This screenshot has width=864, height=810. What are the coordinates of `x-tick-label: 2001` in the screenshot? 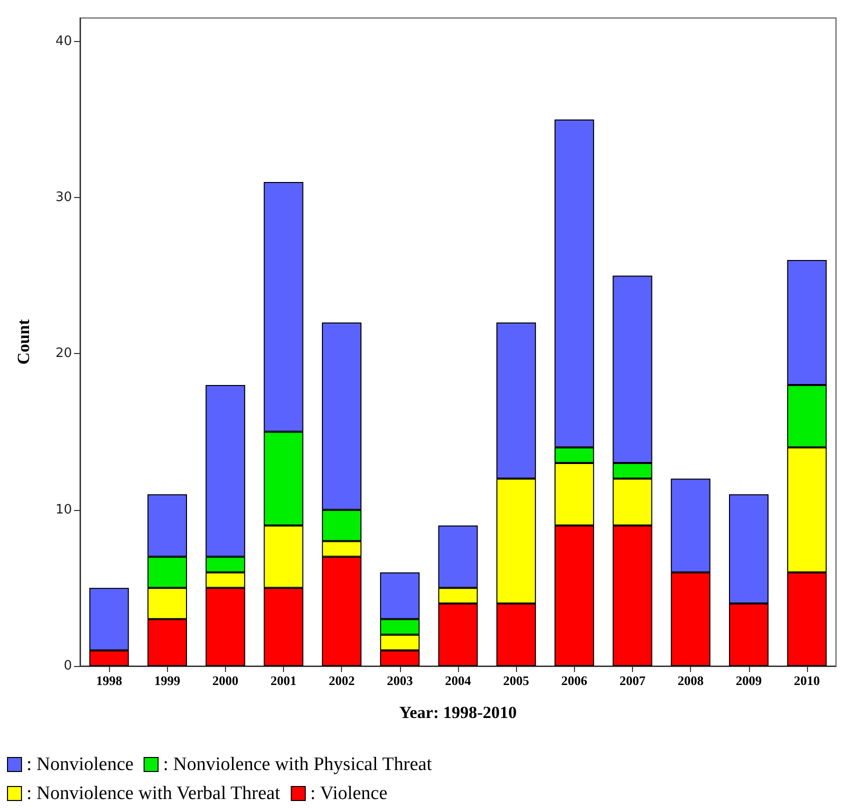 It's located at (283, 680).